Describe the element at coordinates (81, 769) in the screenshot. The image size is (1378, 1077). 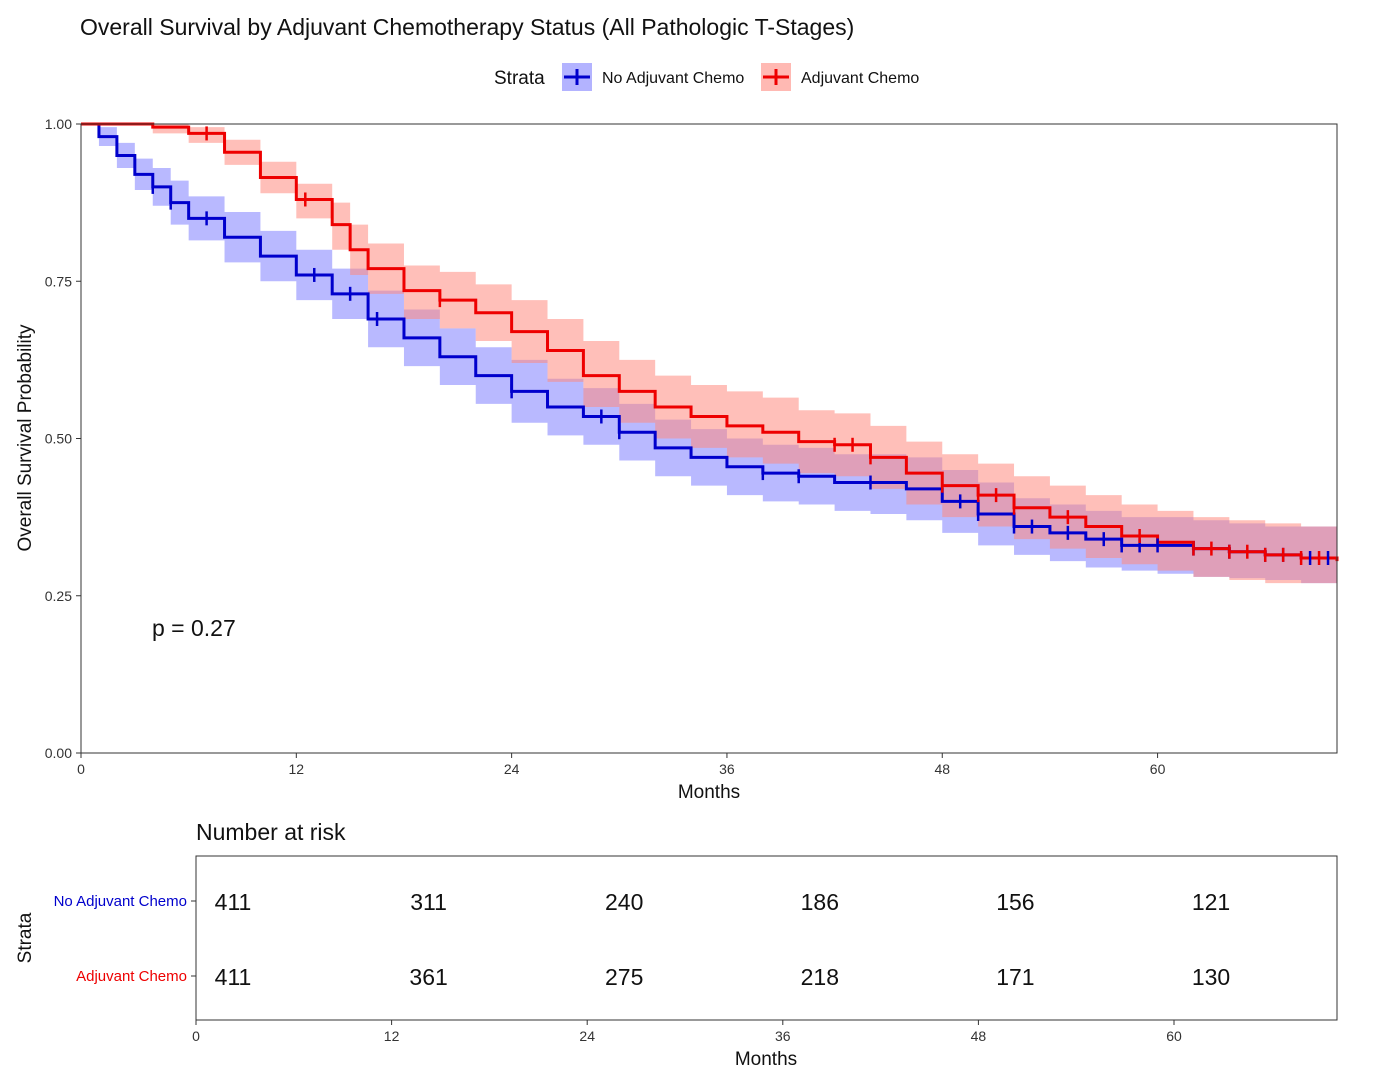
I see `x-tick-label: 0` at that location.